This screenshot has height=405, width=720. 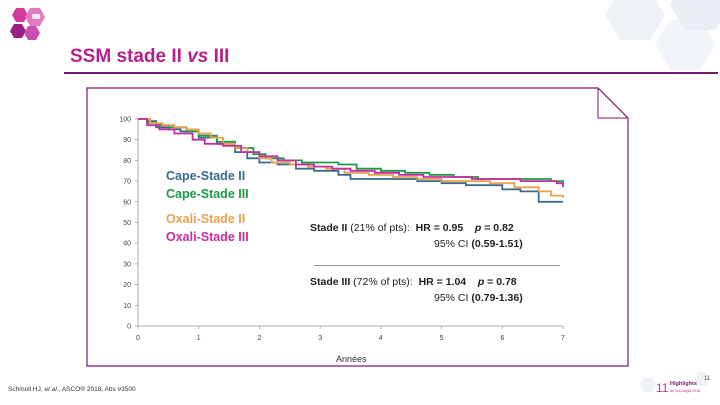 I want to click on stade2-hr: HR = 0.95, so click(x=439, y=228).